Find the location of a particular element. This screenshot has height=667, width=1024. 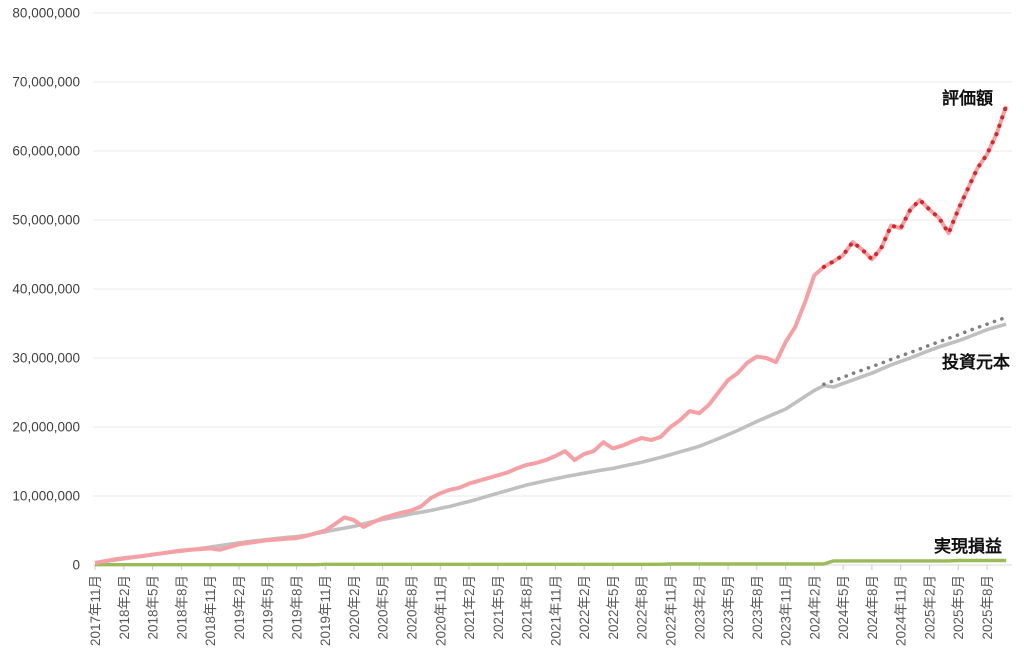

series-line-principal-recent-dotted is located at coordinates (915, 350).